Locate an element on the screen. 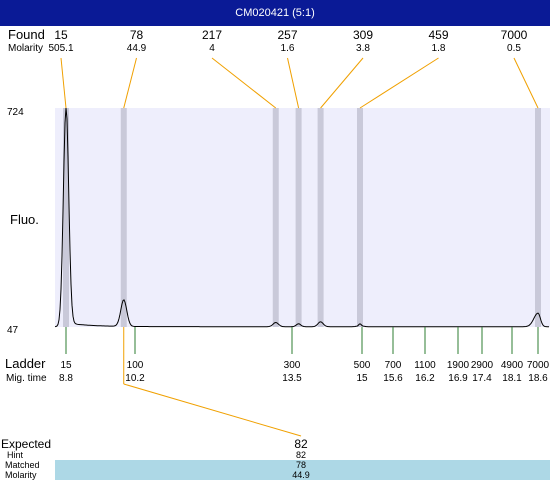 The width and height of the screenshot is (550, 480). found-molarity-label: 1.8 is located at coordinates (439, 48).